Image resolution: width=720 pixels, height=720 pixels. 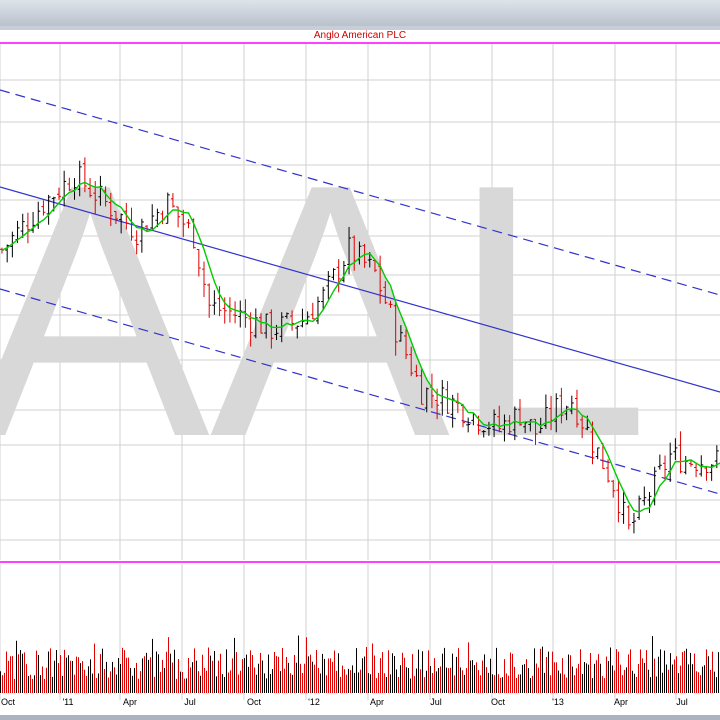 What do you see at coordinates (359, 664) in the screenshot?
I see `volume-bars` at bounding box center [359, 664].